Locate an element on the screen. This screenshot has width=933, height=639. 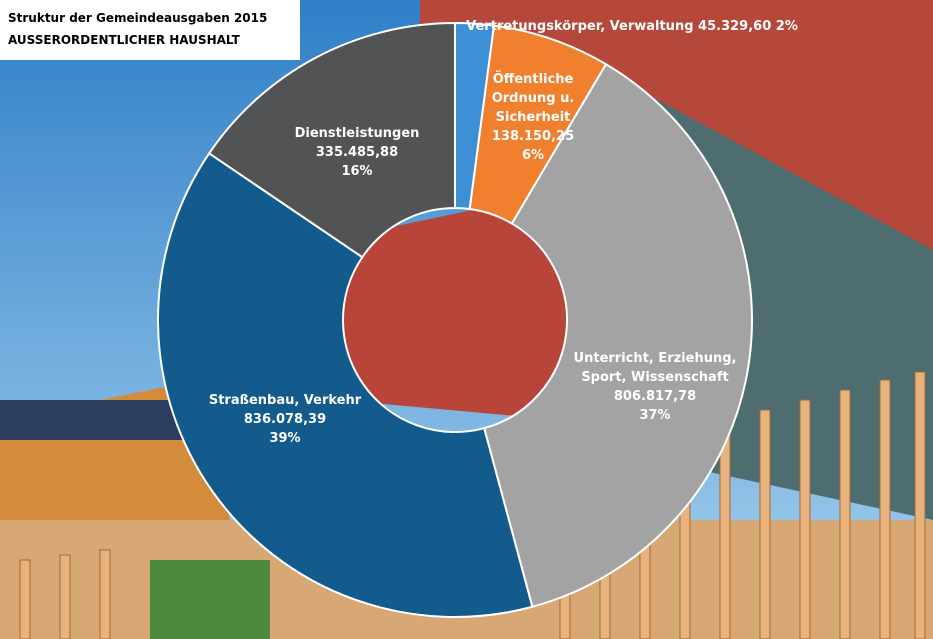
data-label-part: 16% is located at coordinates (356, 171).